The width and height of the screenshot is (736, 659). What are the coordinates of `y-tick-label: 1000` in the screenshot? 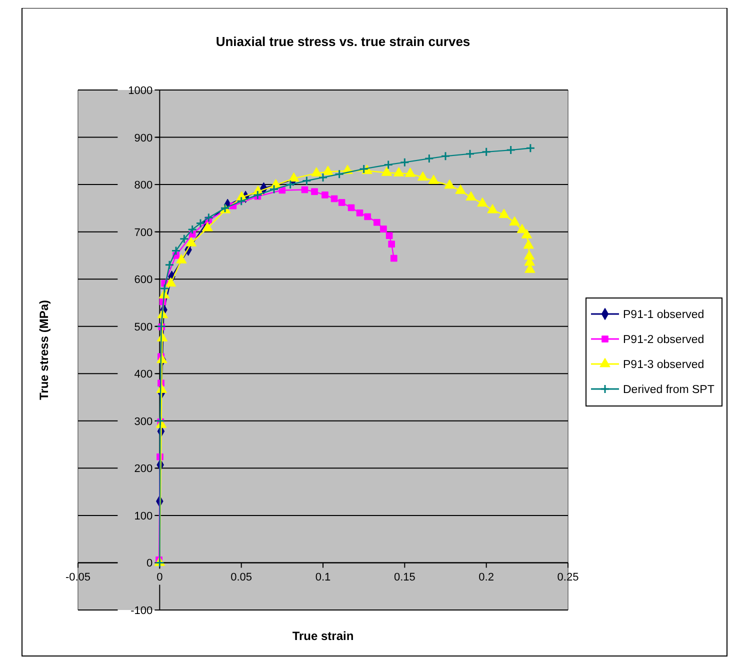 It's located at (140, 91).